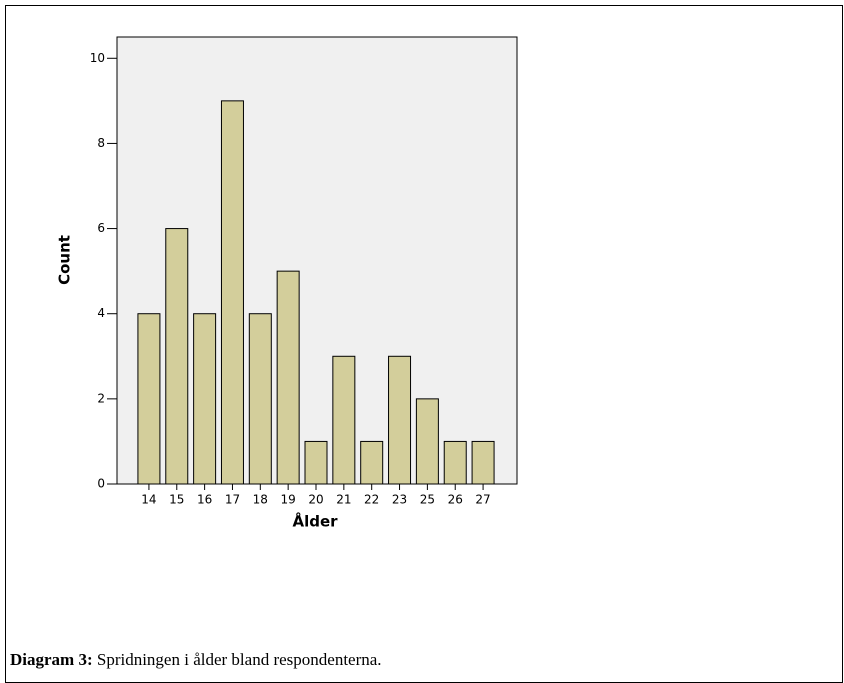 Image resolution: width=844 pixels, height=683 pixels. I want to click on y-axis-title: Count, so click(65, 260).